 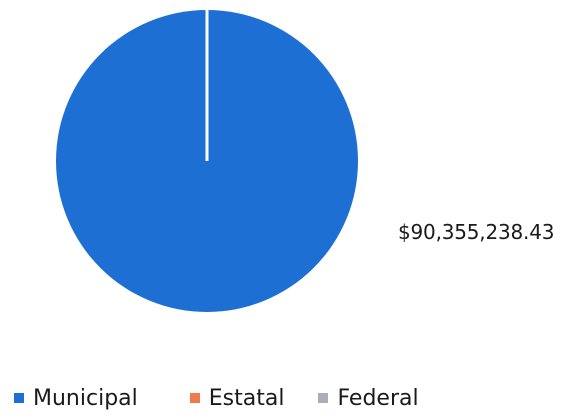 What do you see at coordinates (476, 232) in the screenshot?
I see `slice-data-label-municipal: $90,355,238.43` at bounding box center [476, 232].